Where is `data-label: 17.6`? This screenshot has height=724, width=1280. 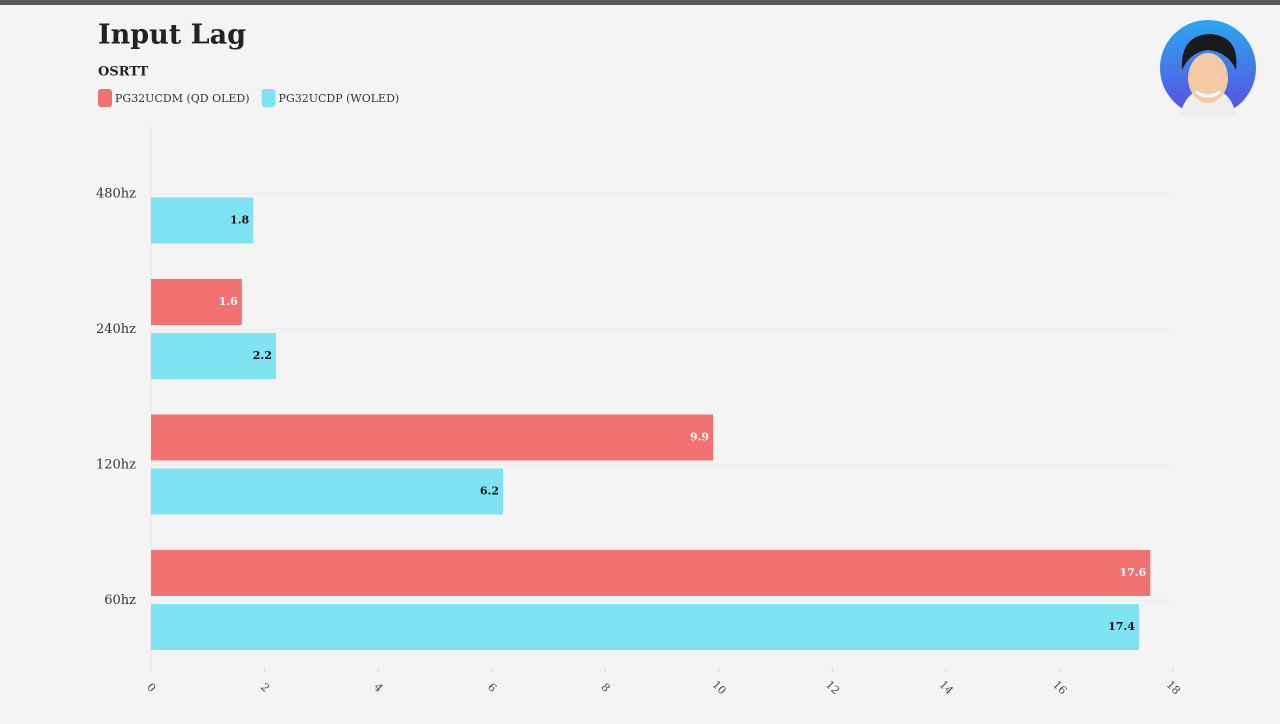 data-label: 17.6 is located at coordinates (1132, 572).